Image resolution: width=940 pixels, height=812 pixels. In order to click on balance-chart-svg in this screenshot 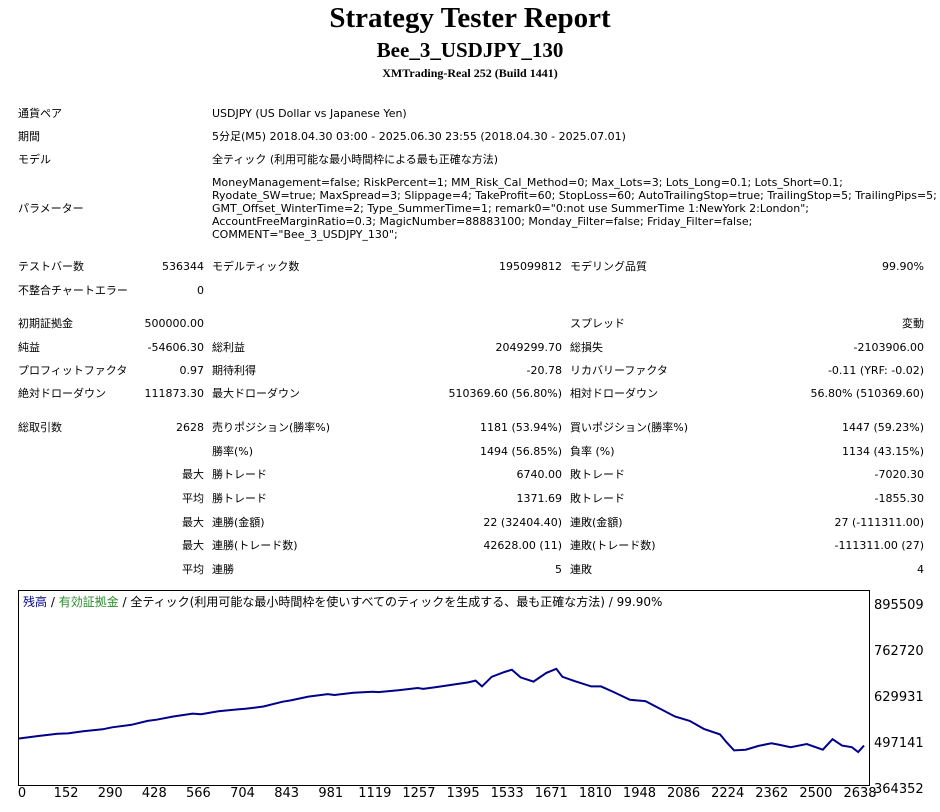, I will do `click(442, 710)`.